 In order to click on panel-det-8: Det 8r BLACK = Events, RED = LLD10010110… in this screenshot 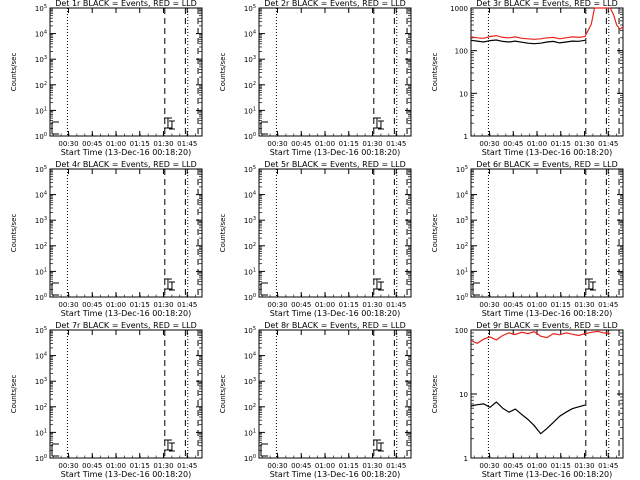, I will do `click(315, 400)`.